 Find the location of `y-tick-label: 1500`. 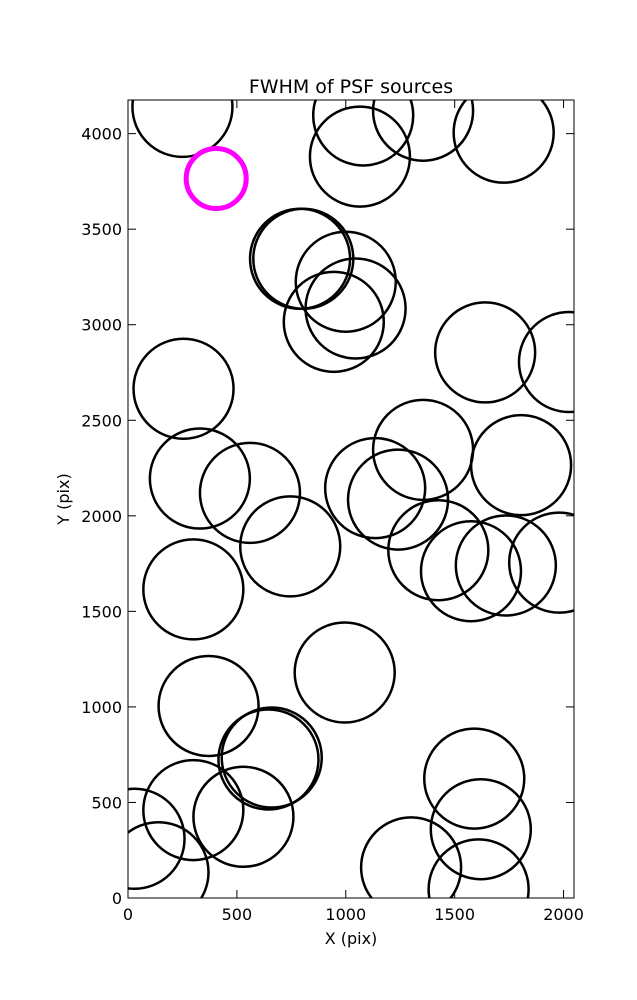

y-tick-label: 1500 is located at coordinates (101, 611).